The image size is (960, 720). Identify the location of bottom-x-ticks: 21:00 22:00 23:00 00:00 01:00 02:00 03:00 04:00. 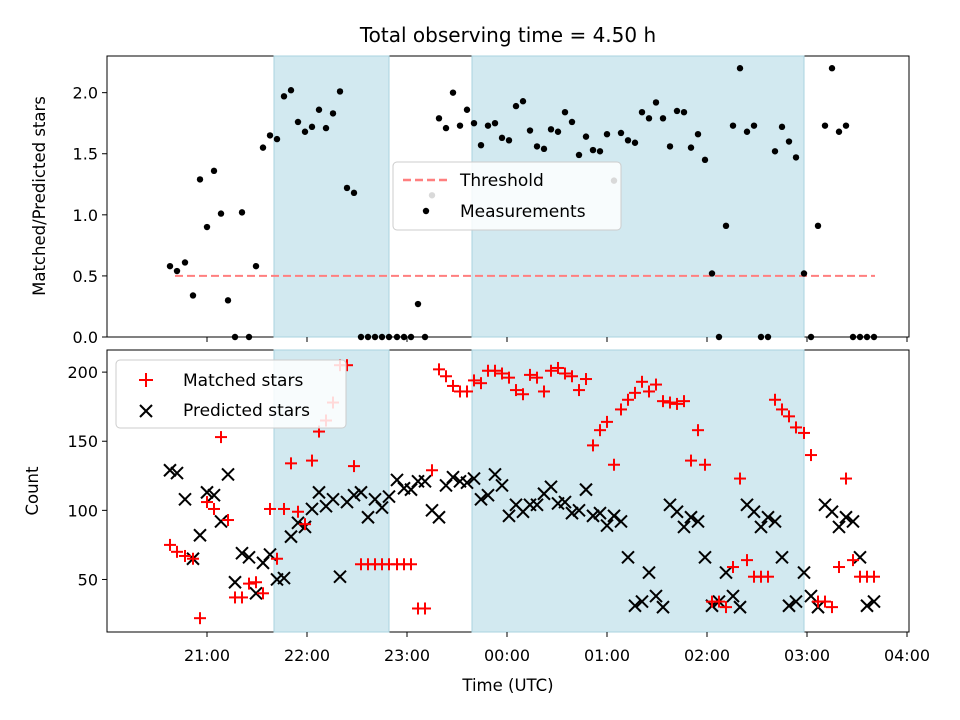
(557, 648).